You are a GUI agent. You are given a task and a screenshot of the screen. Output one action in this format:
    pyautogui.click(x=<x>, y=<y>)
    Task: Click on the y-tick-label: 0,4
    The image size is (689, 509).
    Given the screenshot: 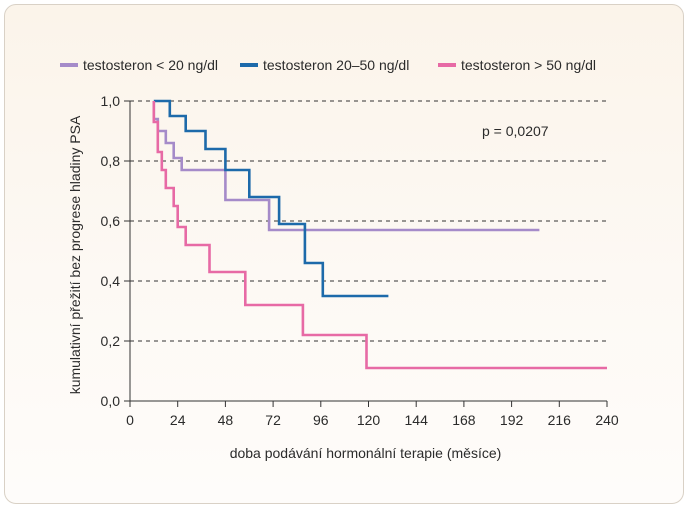 What is the action you would take?
    pyautogui.click(x=111, y=281)
    